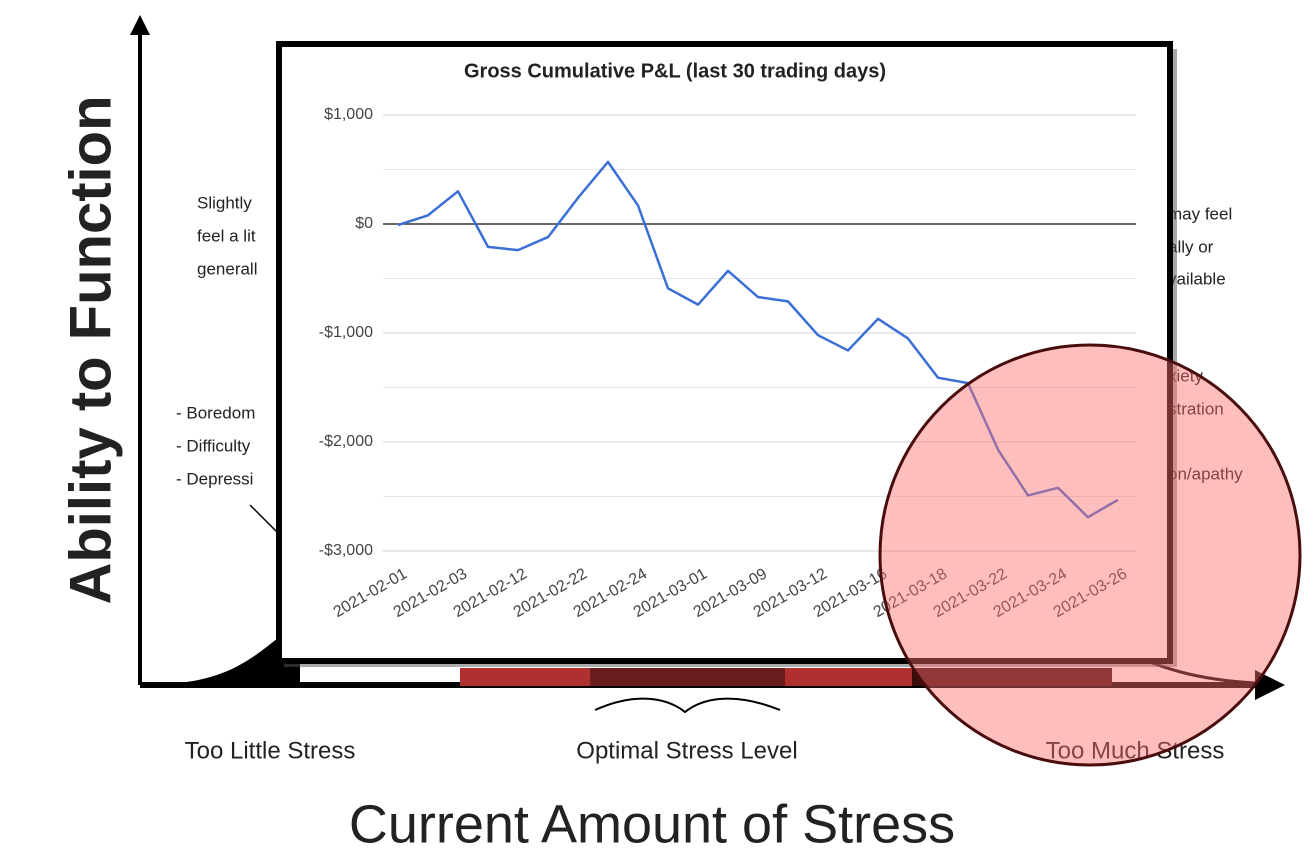 The height and width of the screenshot is (868, 1304). What do you see at coordinates (270, 750) in the screenshot?
I see `zone-label: Too Little Stress` at bounding box center [270, 750].